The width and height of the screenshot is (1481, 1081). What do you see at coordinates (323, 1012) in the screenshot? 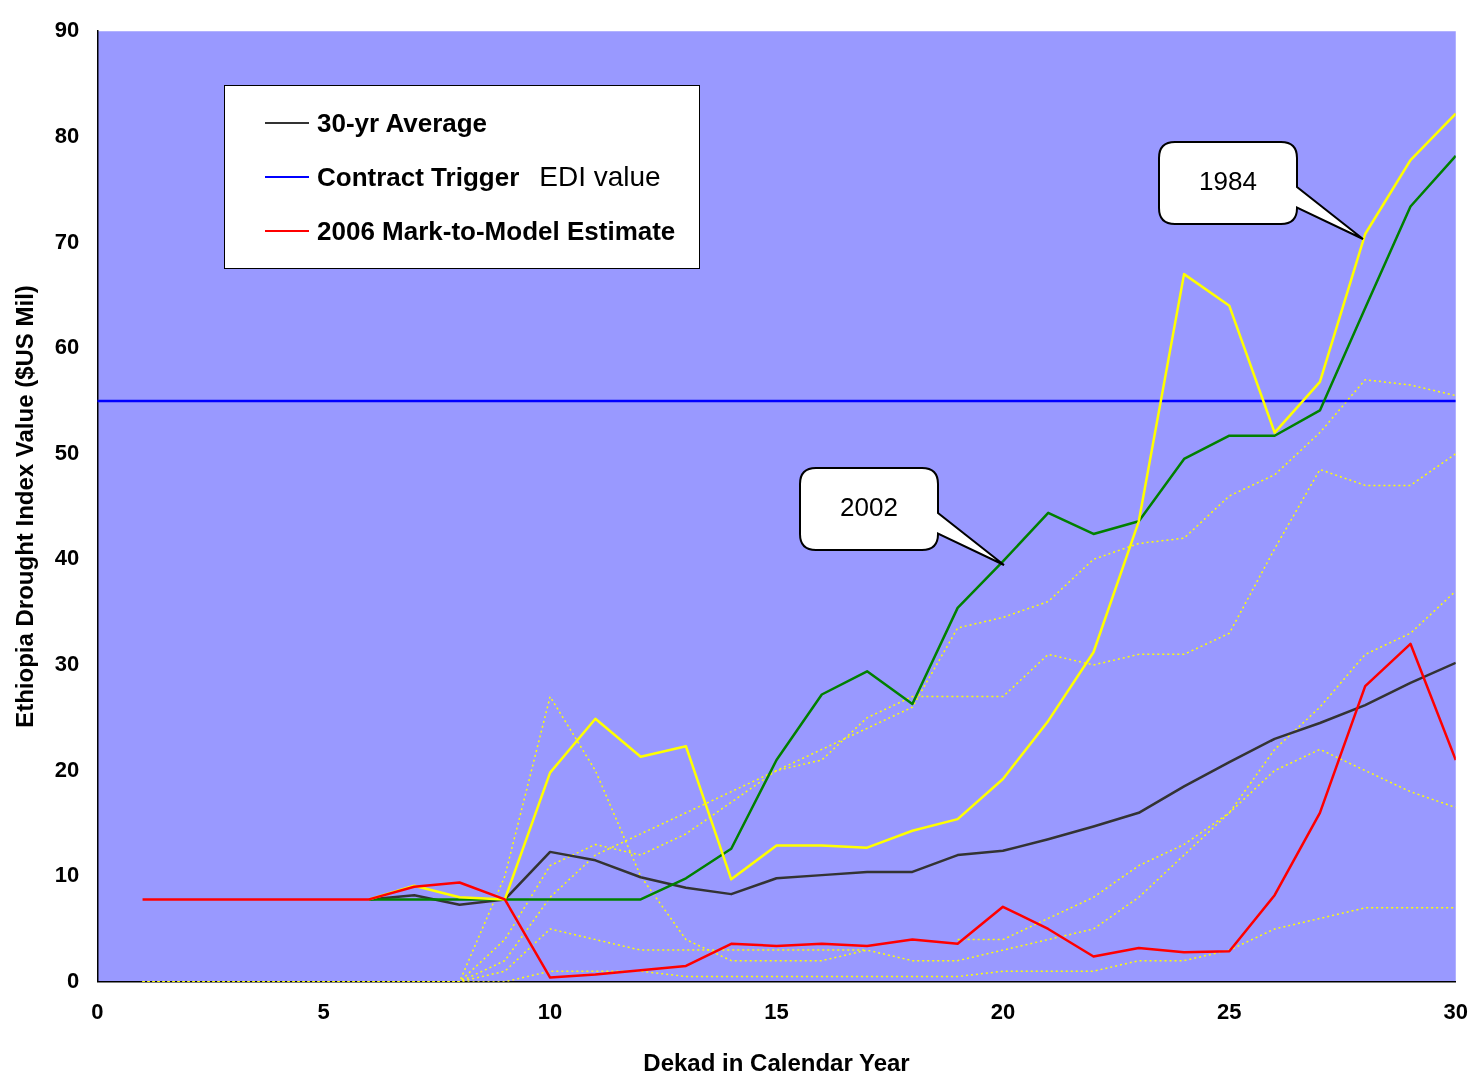
I see `x-tick-label: 5` at bounding box center [323, 1012].